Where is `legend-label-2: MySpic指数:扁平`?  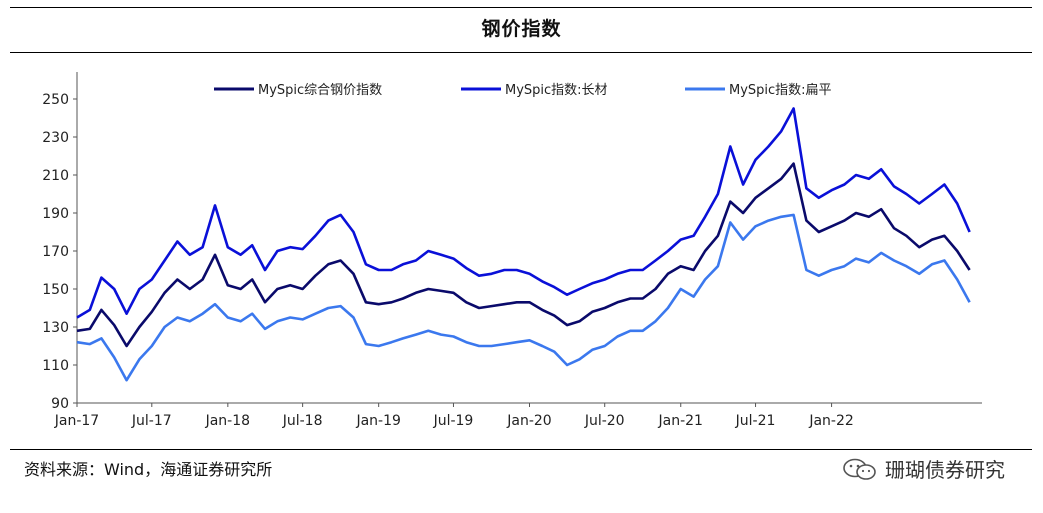 legend-label-2: MySpic指数:扁平 is located at coordinates (780, 90).